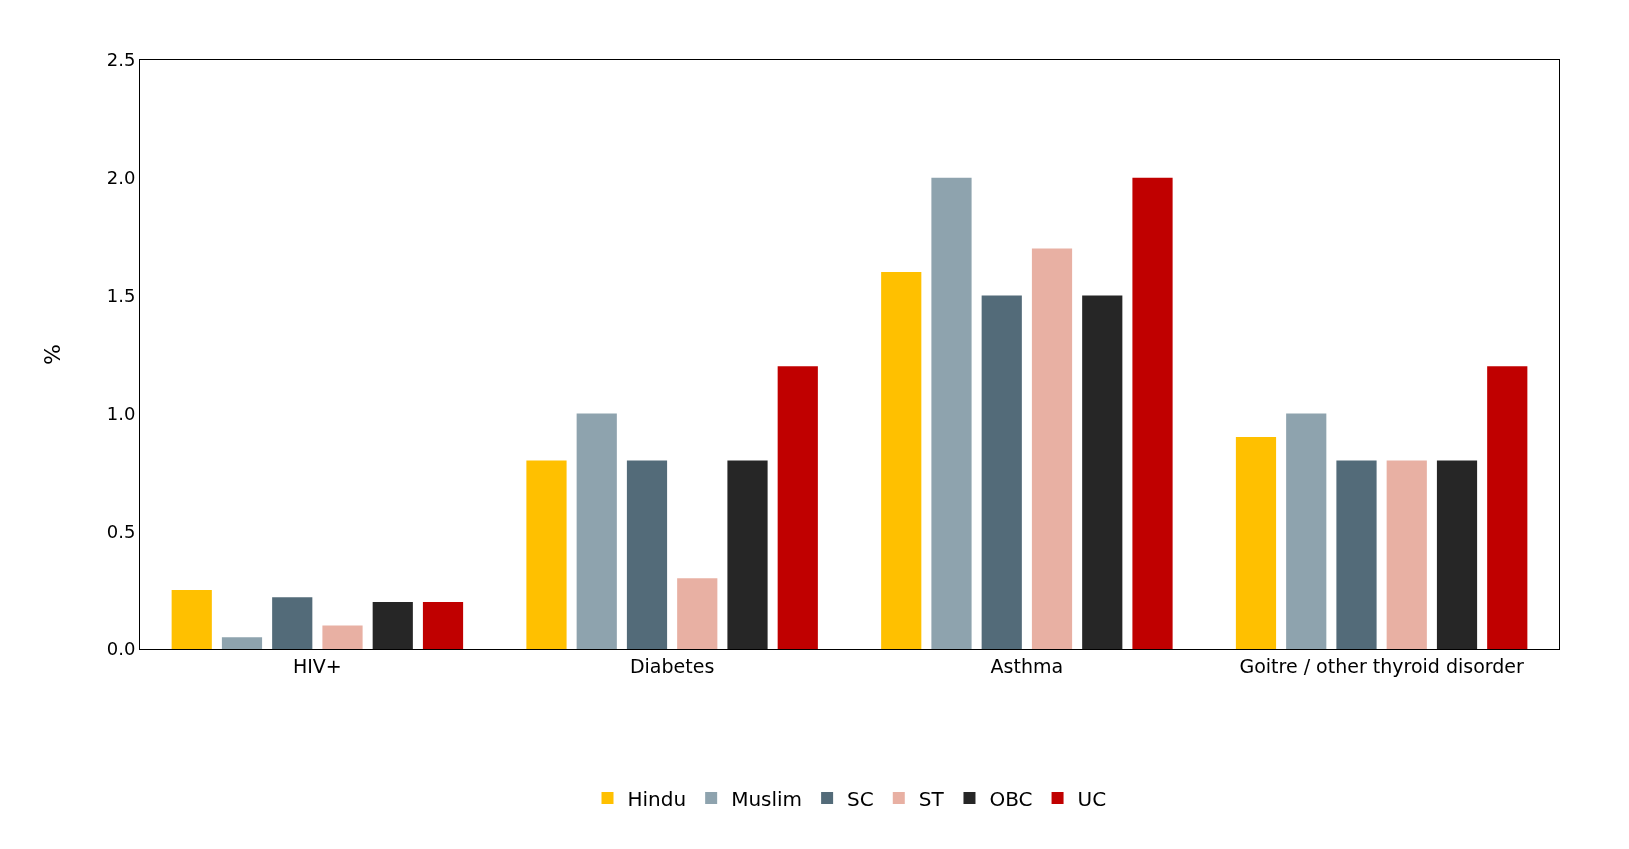 Image resolution: width=1629 pixels, height=849 pixels. I want to click on y-tick-label: 2.5, so click(121, 60).